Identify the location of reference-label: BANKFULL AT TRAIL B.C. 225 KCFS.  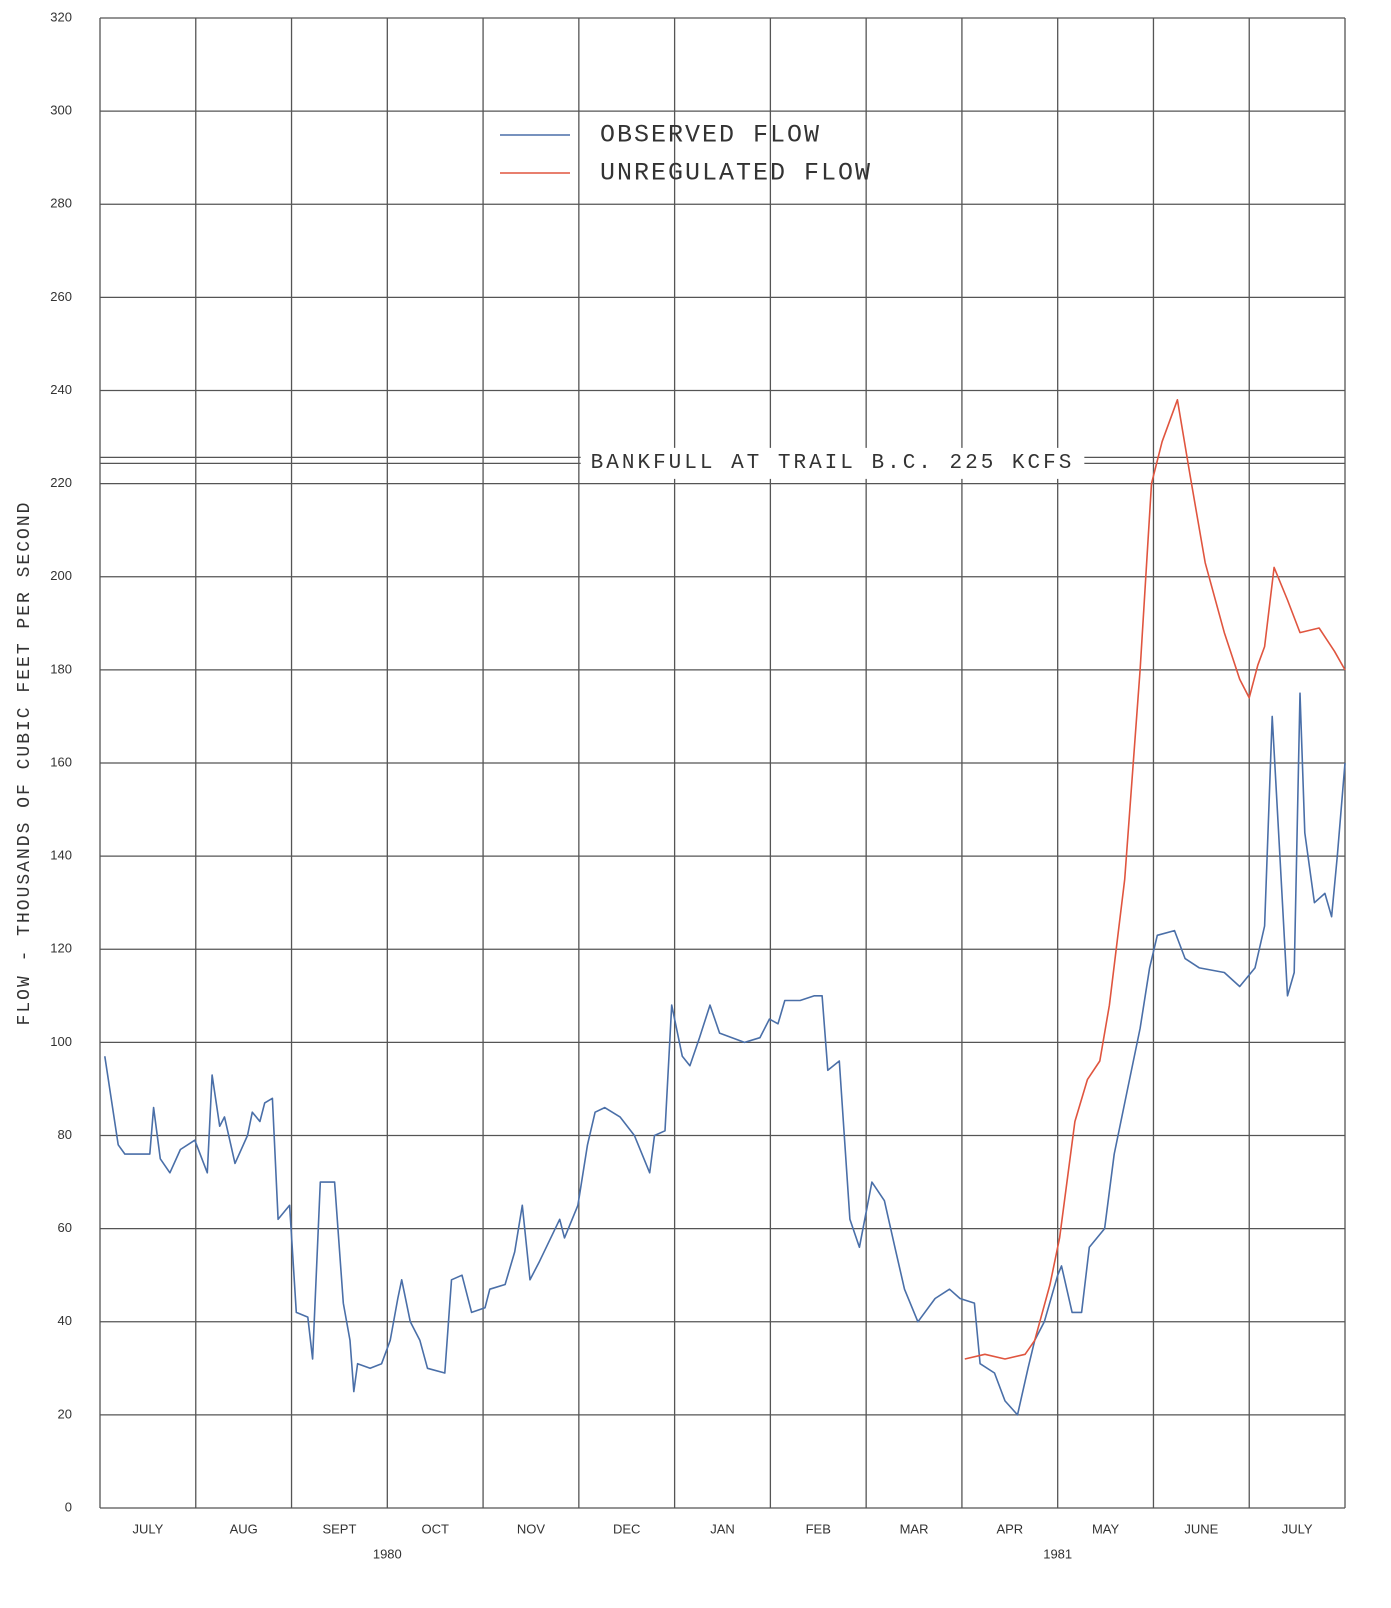
(833, 463).